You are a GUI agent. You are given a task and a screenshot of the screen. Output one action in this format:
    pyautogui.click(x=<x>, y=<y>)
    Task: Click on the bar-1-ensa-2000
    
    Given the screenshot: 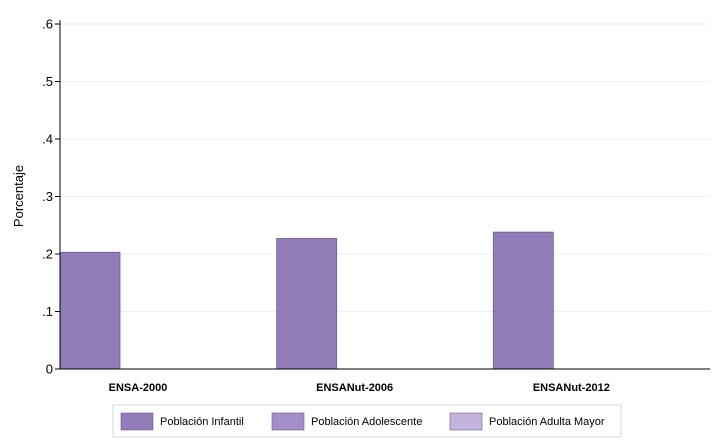 What is the action you would take?
    pyautogui.click(x=90, y=310)
    